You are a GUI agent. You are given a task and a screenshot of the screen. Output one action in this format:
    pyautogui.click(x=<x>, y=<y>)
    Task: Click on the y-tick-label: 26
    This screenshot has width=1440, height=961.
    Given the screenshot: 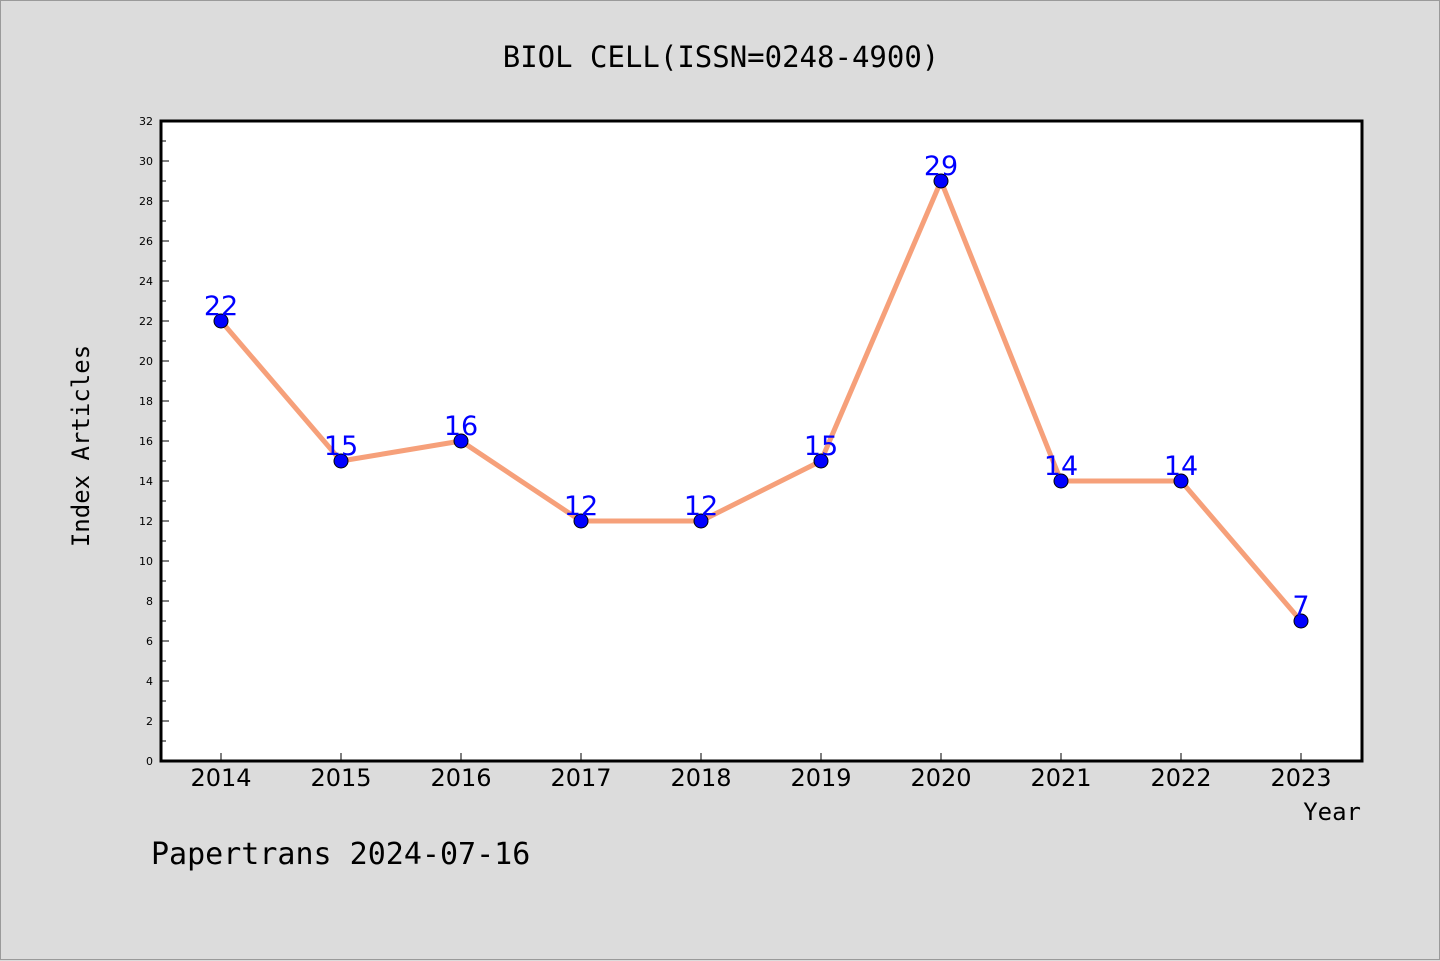 What is the action you would take?
    pyautogui.click(x=146, y=241)
    